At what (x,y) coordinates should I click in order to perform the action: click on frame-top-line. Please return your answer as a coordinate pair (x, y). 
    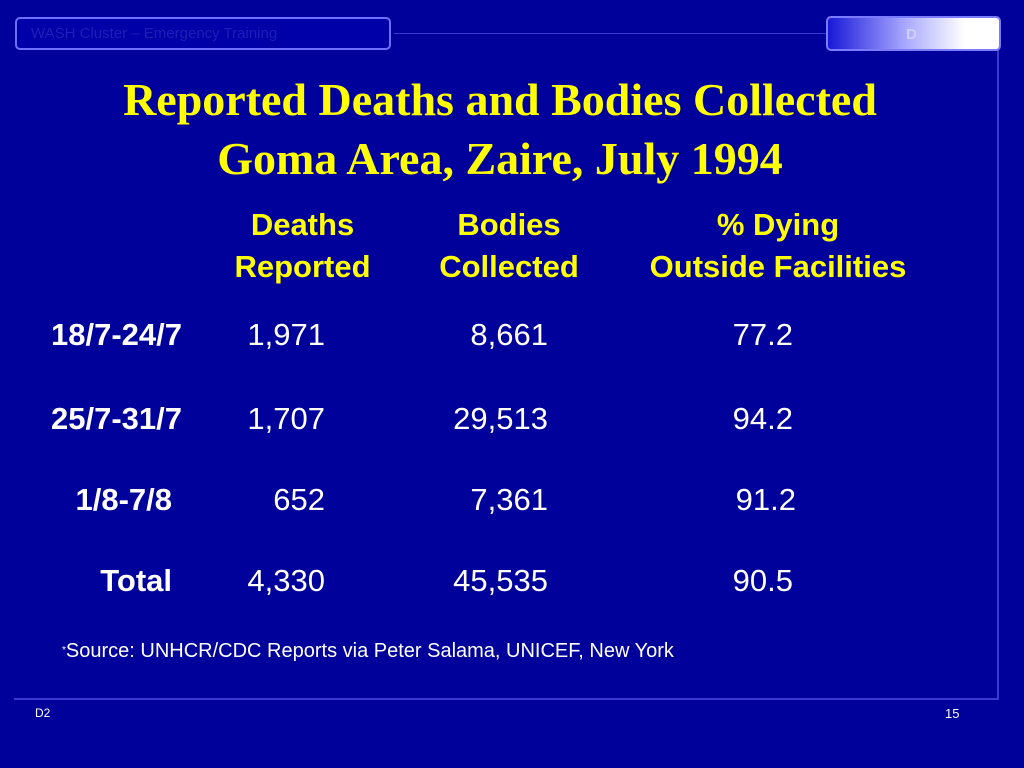
    Looking at the image, I should click on (610, 33).